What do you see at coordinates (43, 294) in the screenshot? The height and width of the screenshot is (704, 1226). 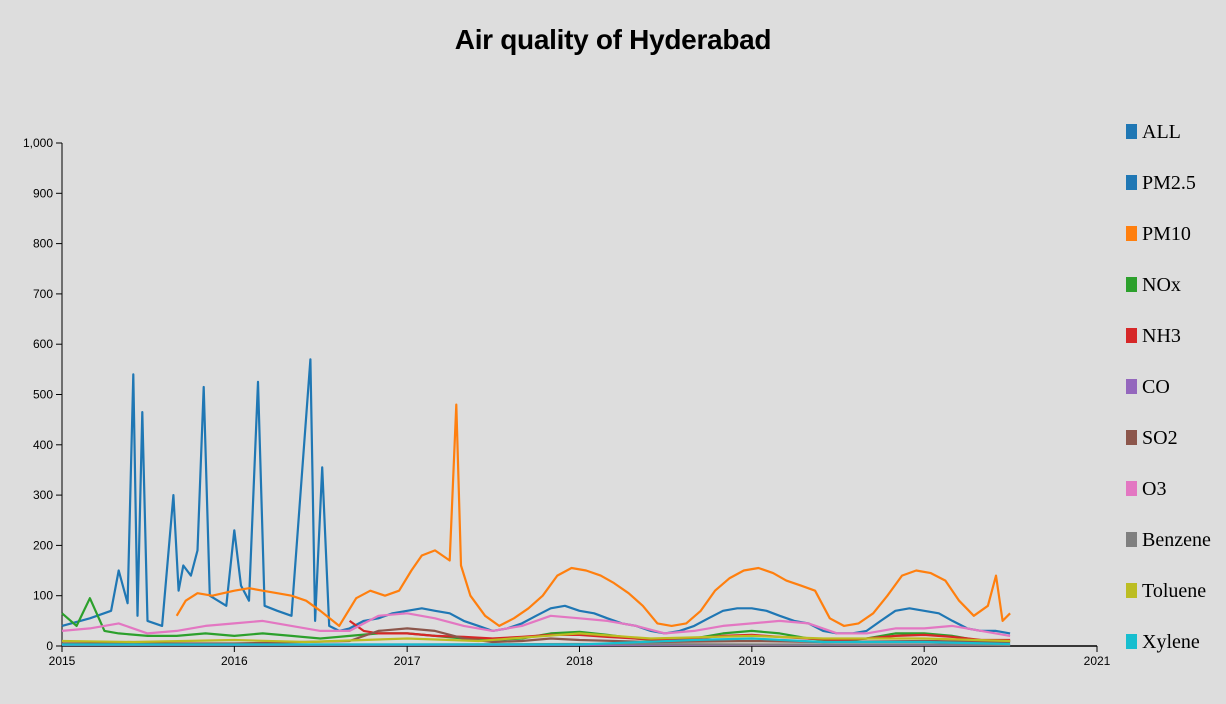 I see `y-tick-label: 700` at bounding box center [43, 294].